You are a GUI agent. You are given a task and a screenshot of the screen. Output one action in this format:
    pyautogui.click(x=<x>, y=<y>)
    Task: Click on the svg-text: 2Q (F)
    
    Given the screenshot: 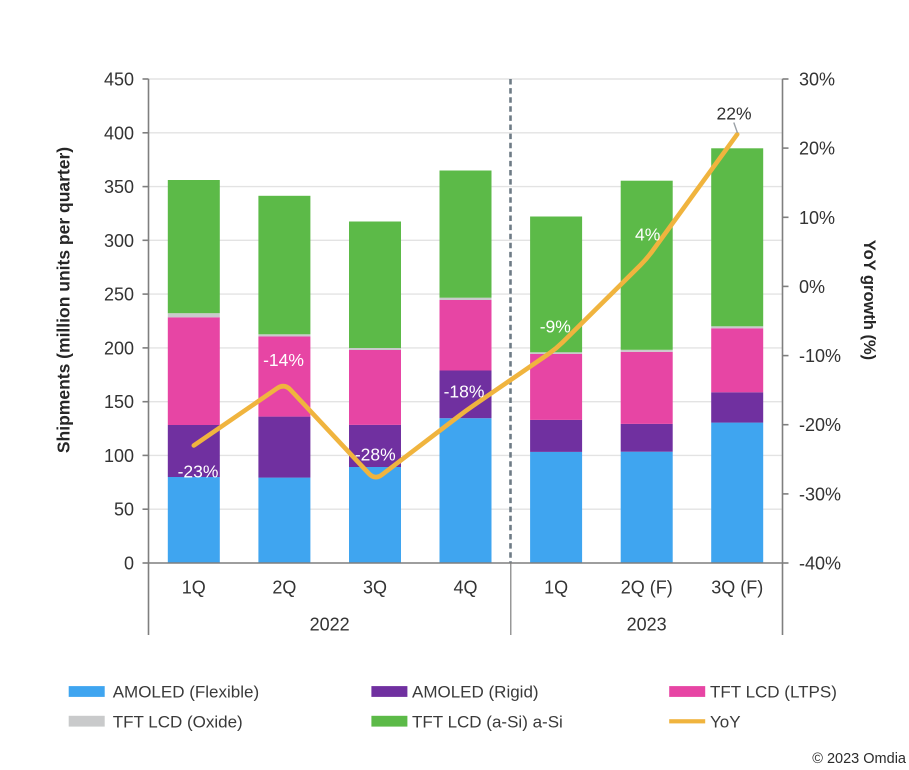 What is the action you would take?
    pyautogui.click(x=647, y=588)
    